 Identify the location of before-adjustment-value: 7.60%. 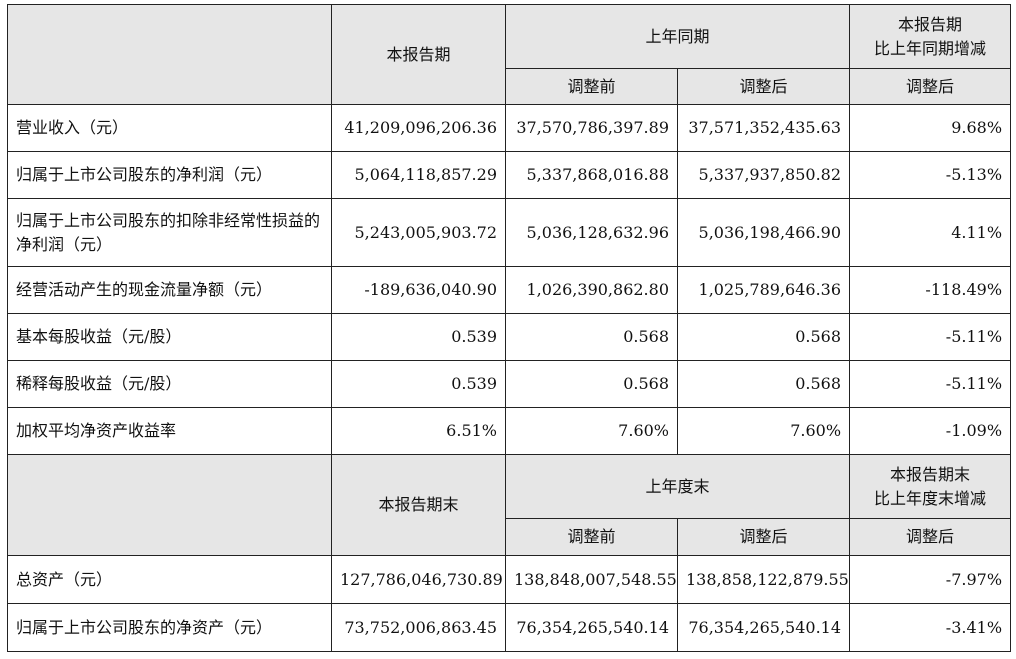
(591, 431).